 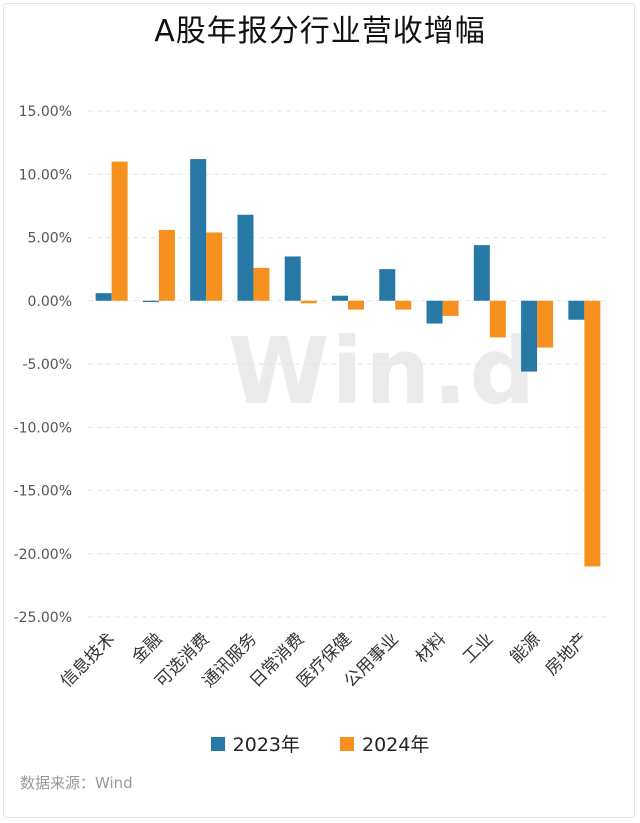 What do you see at coordinates (478, 648) in the screenshot?
I see `x-tick-label: 工业` at bounding box center [478, 648].